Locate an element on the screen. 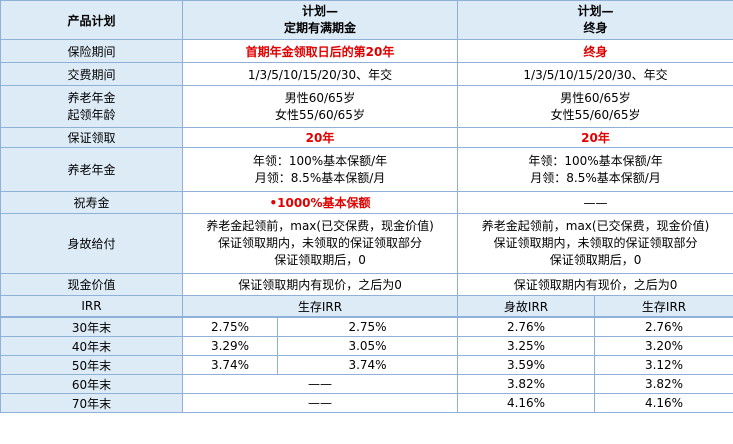 This screenshot has height=444, width=733. irr-row: 70年末 —— 4.16% 4.16% is located at coordinates (366, 403).